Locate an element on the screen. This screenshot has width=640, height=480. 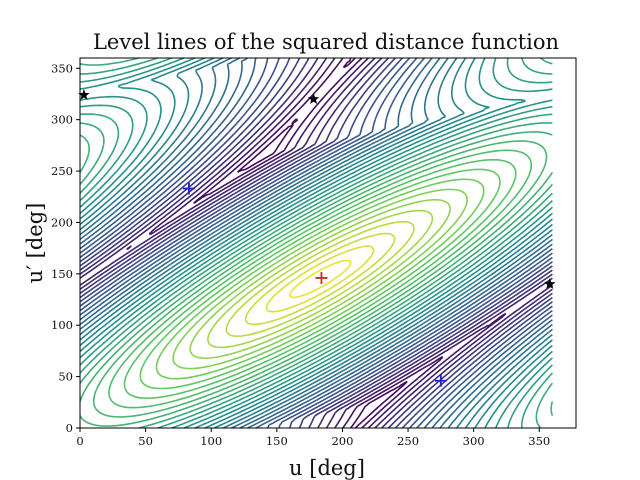
y-axis: 0 50 100 150 200 250 300 350 is located at coordinates (65, 248).